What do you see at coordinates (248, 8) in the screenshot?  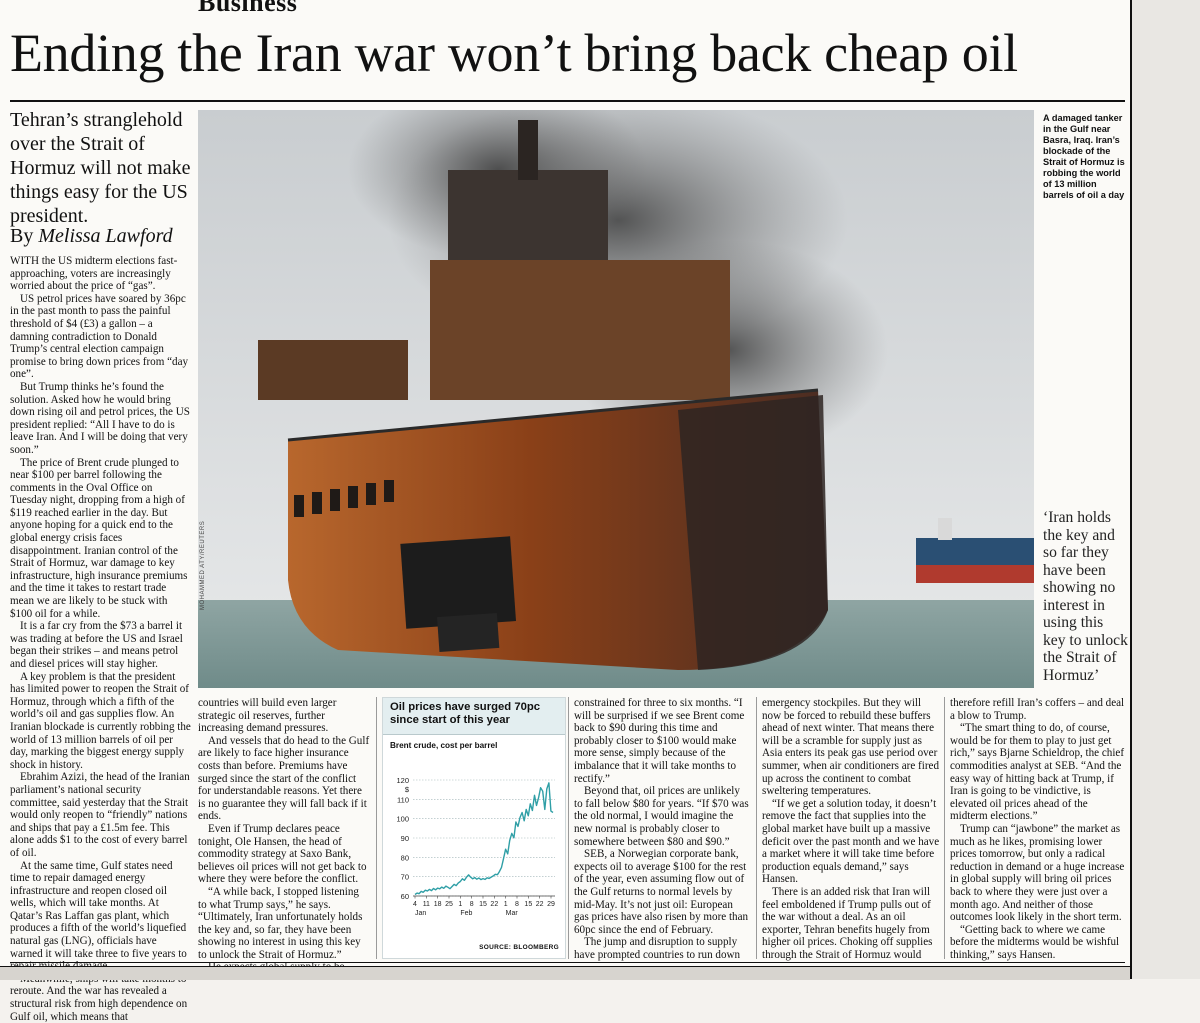 I see `section-label: Business` at bounding box center [248, 8].